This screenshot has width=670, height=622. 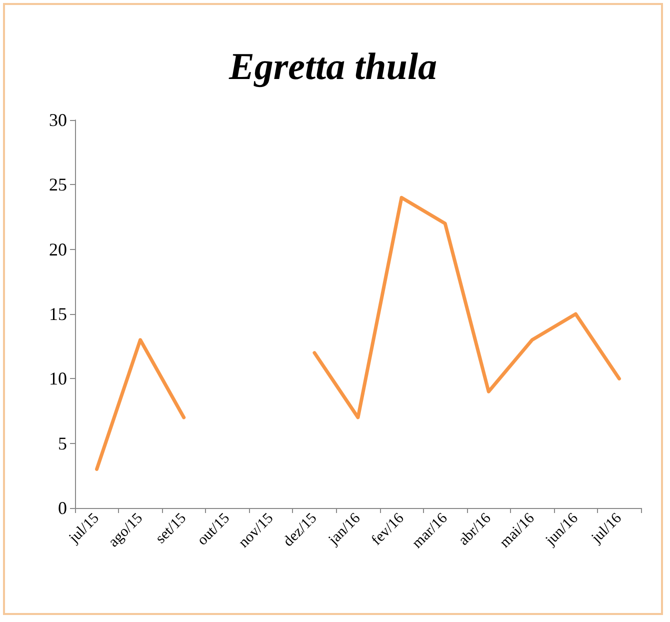 What do you see at coordinates (58, 120) in the screenshot?
I see `y-tick-label: 30` at bounding box center [58, 120].